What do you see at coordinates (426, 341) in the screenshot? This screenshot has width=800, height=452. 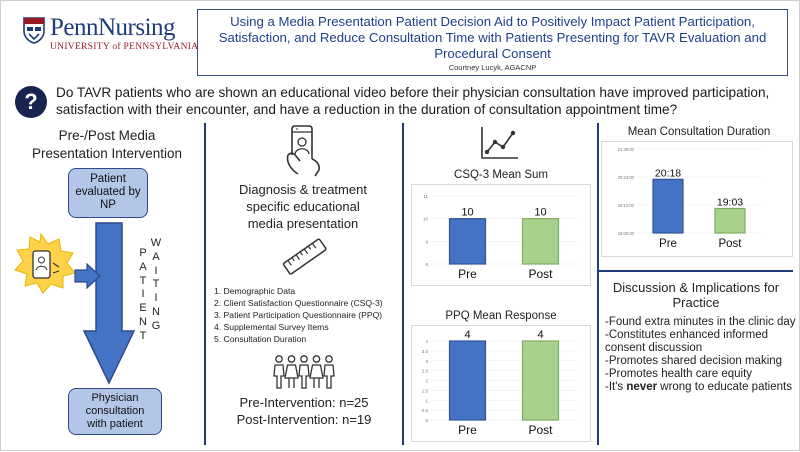 I see `y-tick-label: 4` at bounding box center [426, 341].